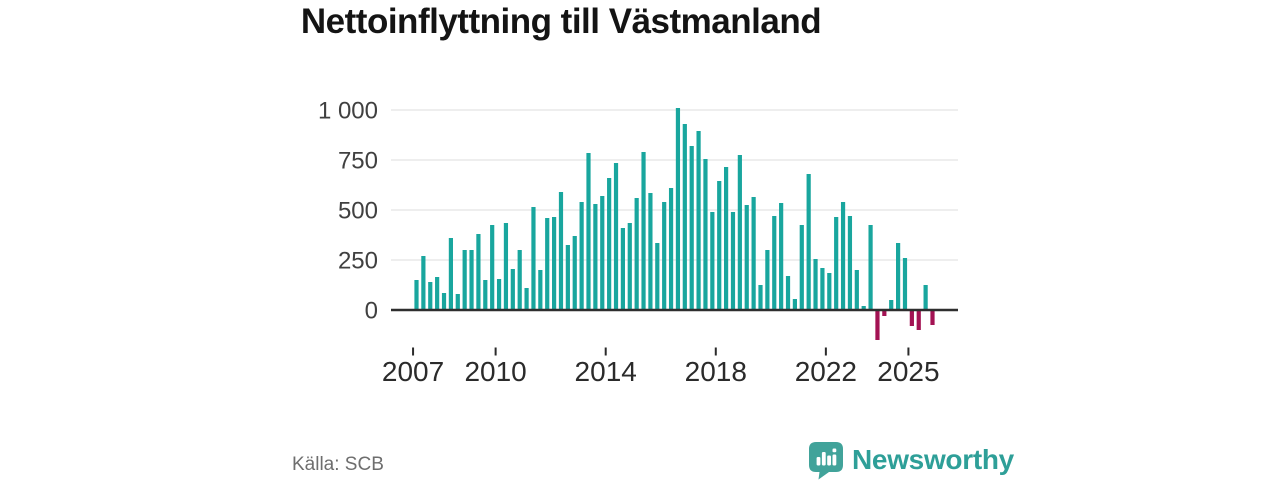 Image resolution: width=1280 pixels, height=480 pixels. What do you see at coordinates (450, 274) in the screenshot?
I see `bar-2008-Q2` at bounding box center [450, 274].